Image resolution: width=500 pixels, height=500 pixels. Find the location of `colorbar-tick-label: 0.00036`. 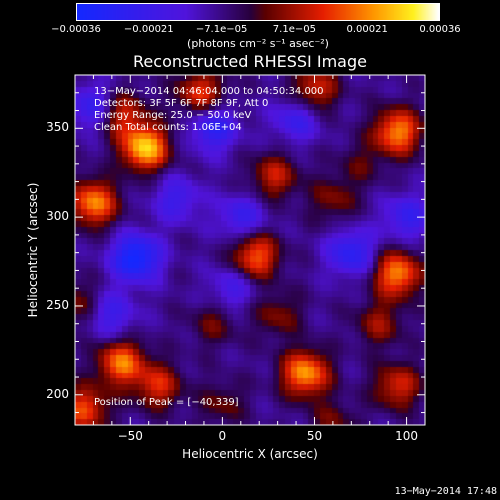

colorbar-tick-label: 0.00036 is located at coordinates (440, 29).